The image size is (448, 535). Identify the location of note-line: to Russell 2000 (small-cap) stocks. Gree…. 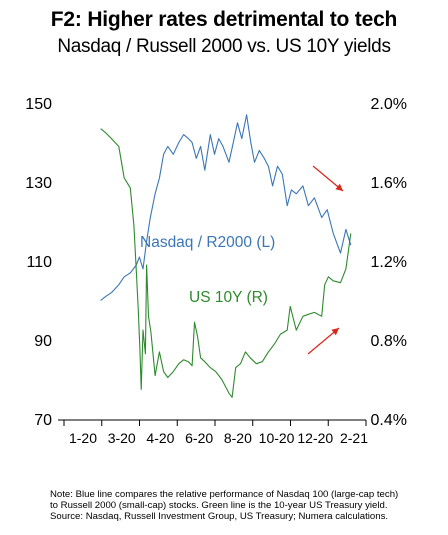
(219, 505).